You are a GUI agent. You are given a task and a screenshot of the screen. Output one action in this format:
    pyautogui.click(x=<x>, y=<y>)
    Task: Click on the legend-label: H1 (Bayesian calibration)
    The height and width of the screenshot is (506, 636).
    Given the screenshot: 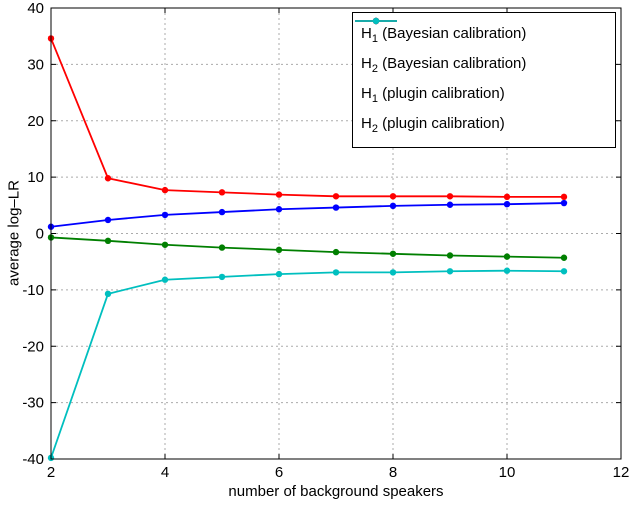 What is the action you would take?
    pyautogui.click(x=444, y=35)
    